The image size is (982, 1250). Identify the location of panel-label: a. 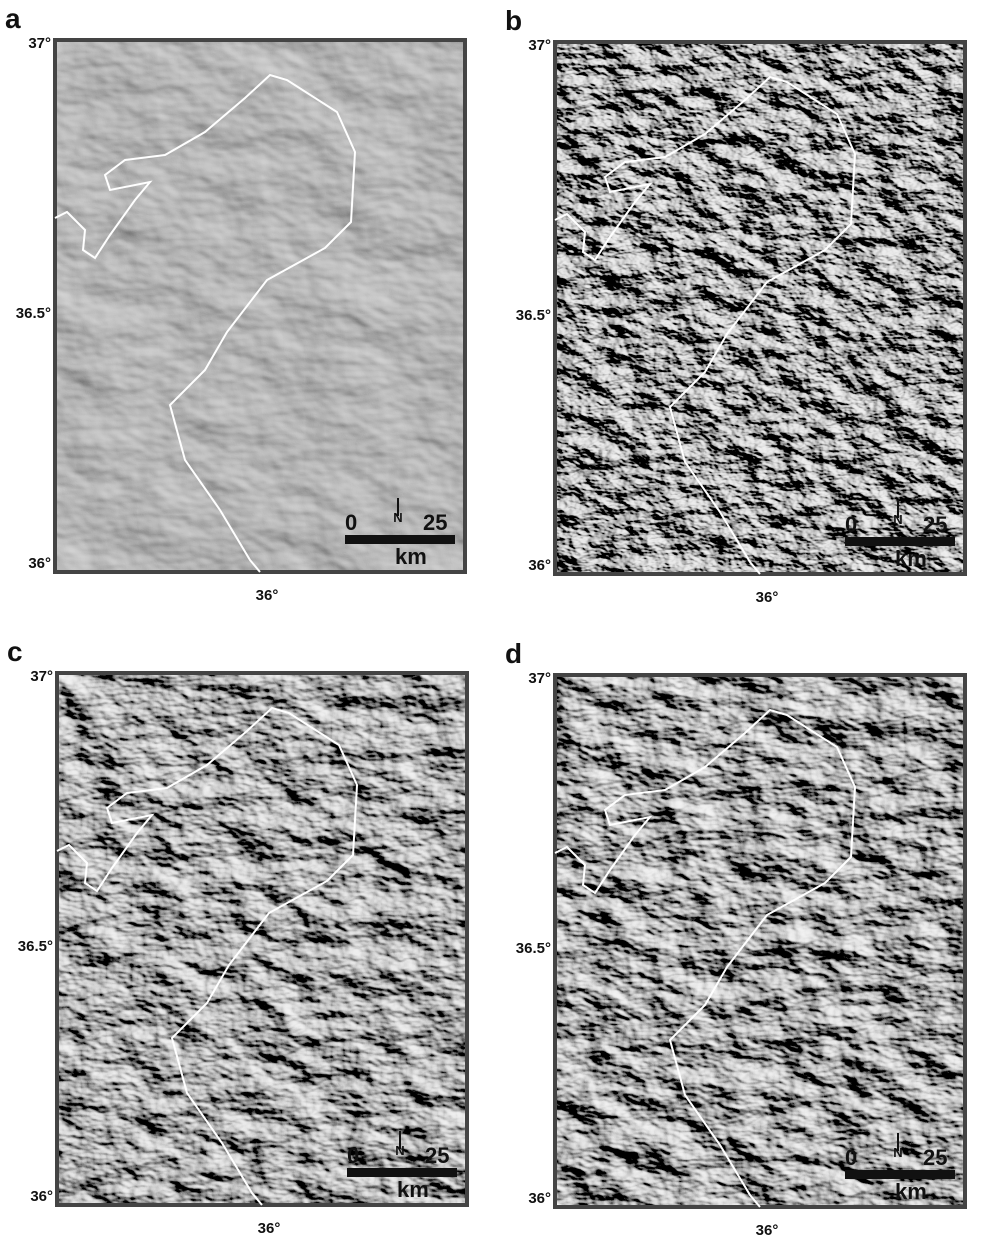
(13, 18).